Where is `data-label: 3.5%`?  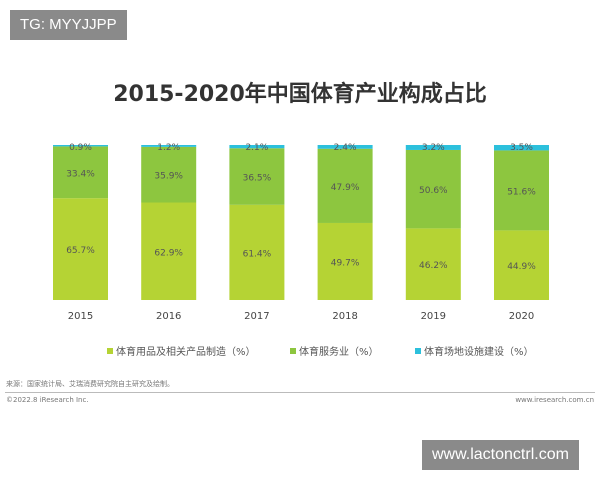
data-label: 3.5% is located at coordinates (521, 148).